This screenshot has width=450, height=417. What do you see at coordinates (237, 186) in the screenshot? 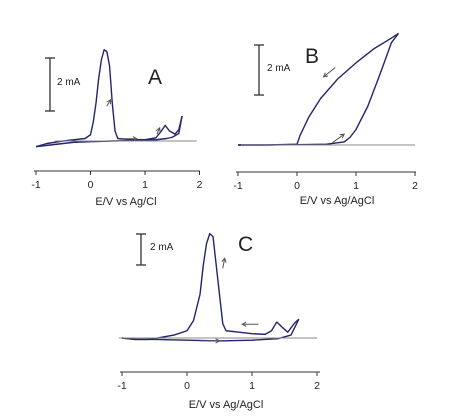
I see `panel-b-tick-label: -1` at bounding box center [237, 186].